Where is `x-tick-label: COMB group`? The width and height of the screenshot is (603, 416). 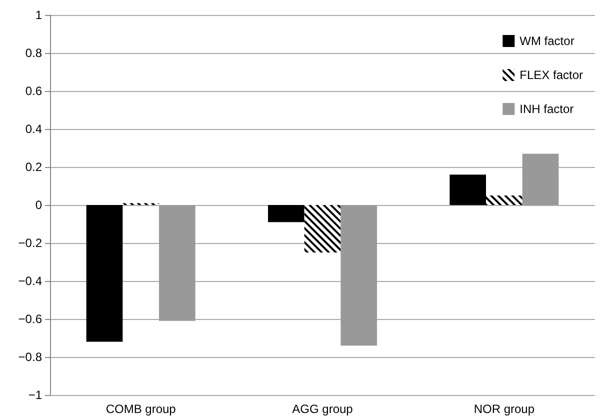
x-tick-label: COMB group is located at coordinates (141, 409).